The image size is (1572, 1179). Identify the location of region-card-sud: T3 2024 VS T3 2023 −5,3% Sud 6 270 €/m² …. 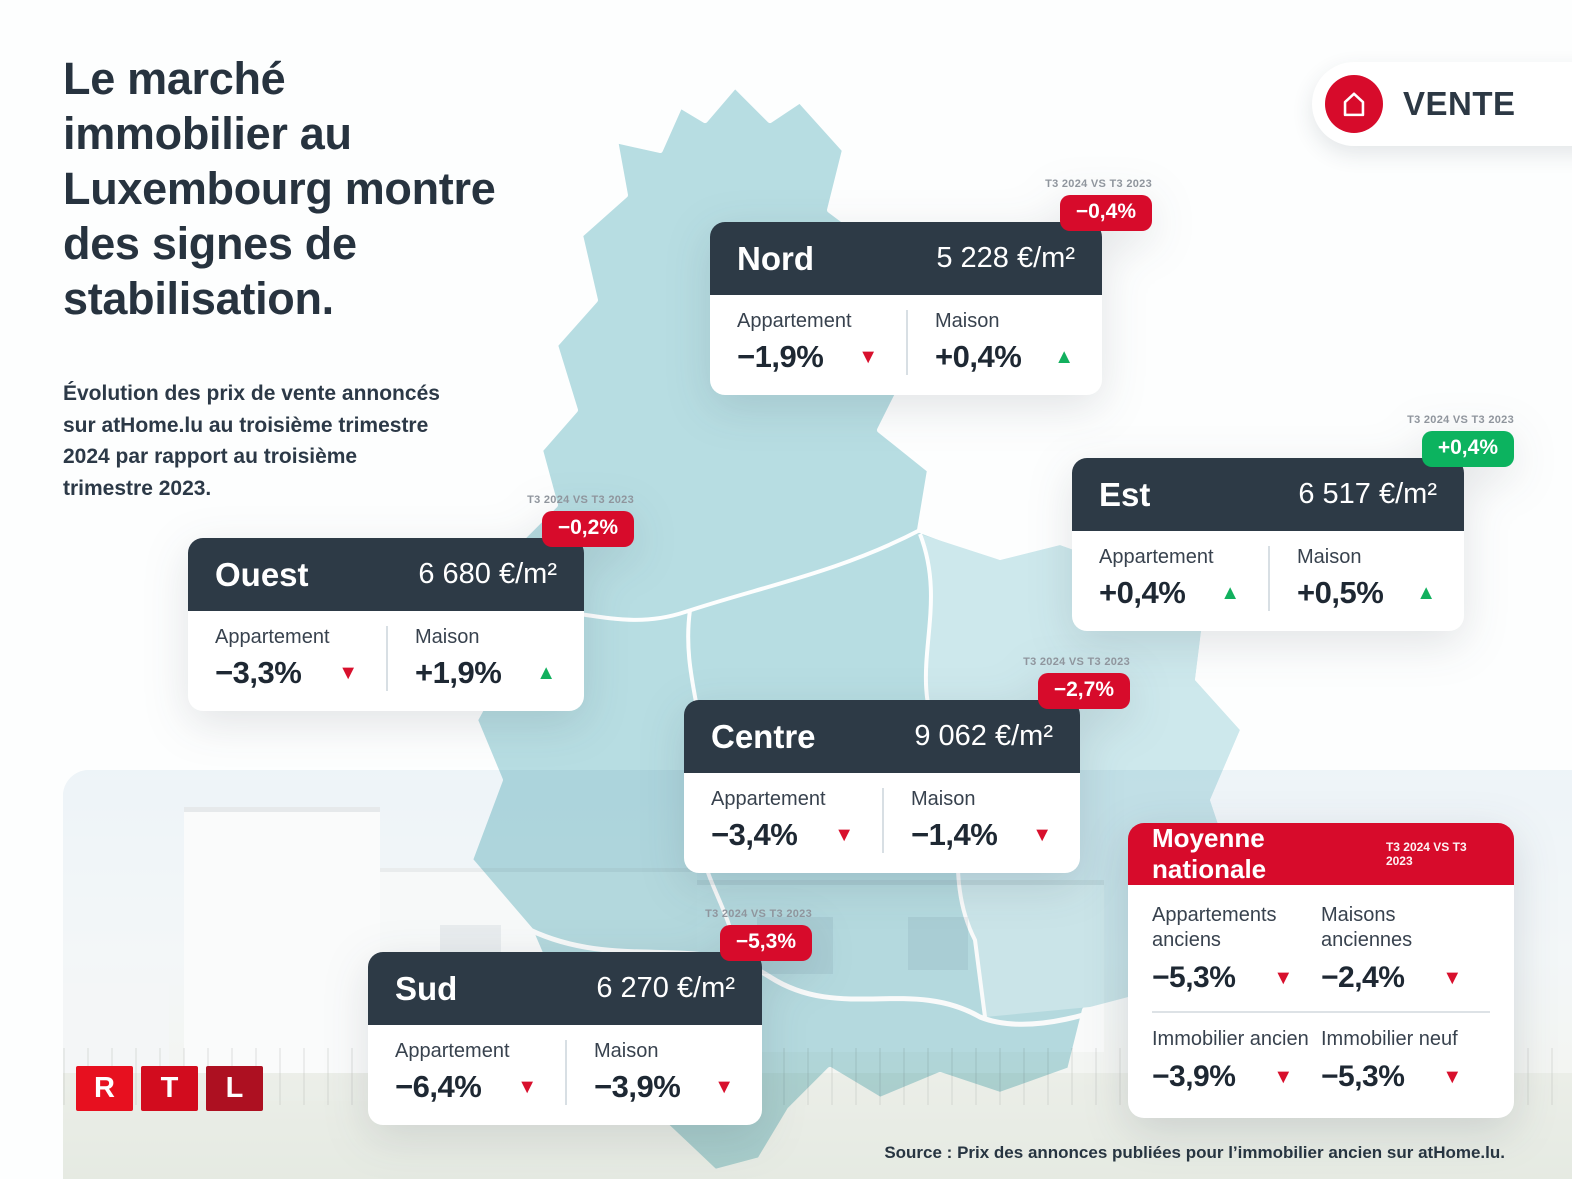
(590, 1016).